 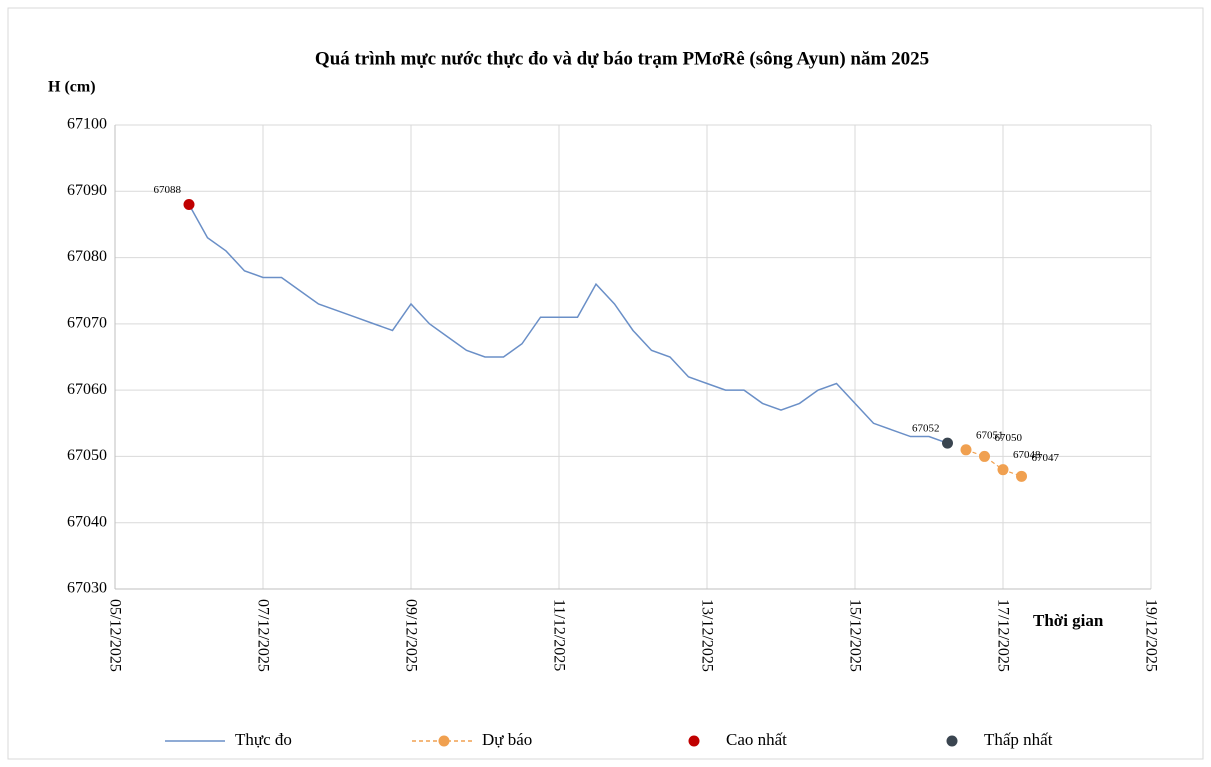 I want to click on x-tick-label: 07/12/2025, so click(x=262, y=635).